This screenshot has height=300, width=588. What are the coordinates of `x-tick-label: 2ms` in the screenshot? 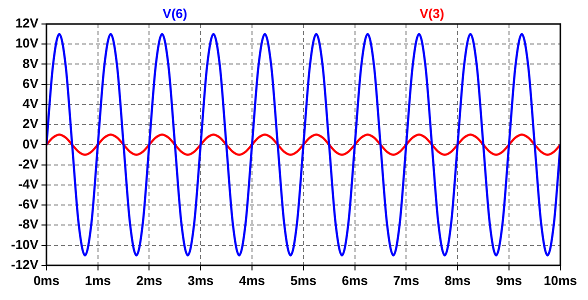 It's located at (149, 280).